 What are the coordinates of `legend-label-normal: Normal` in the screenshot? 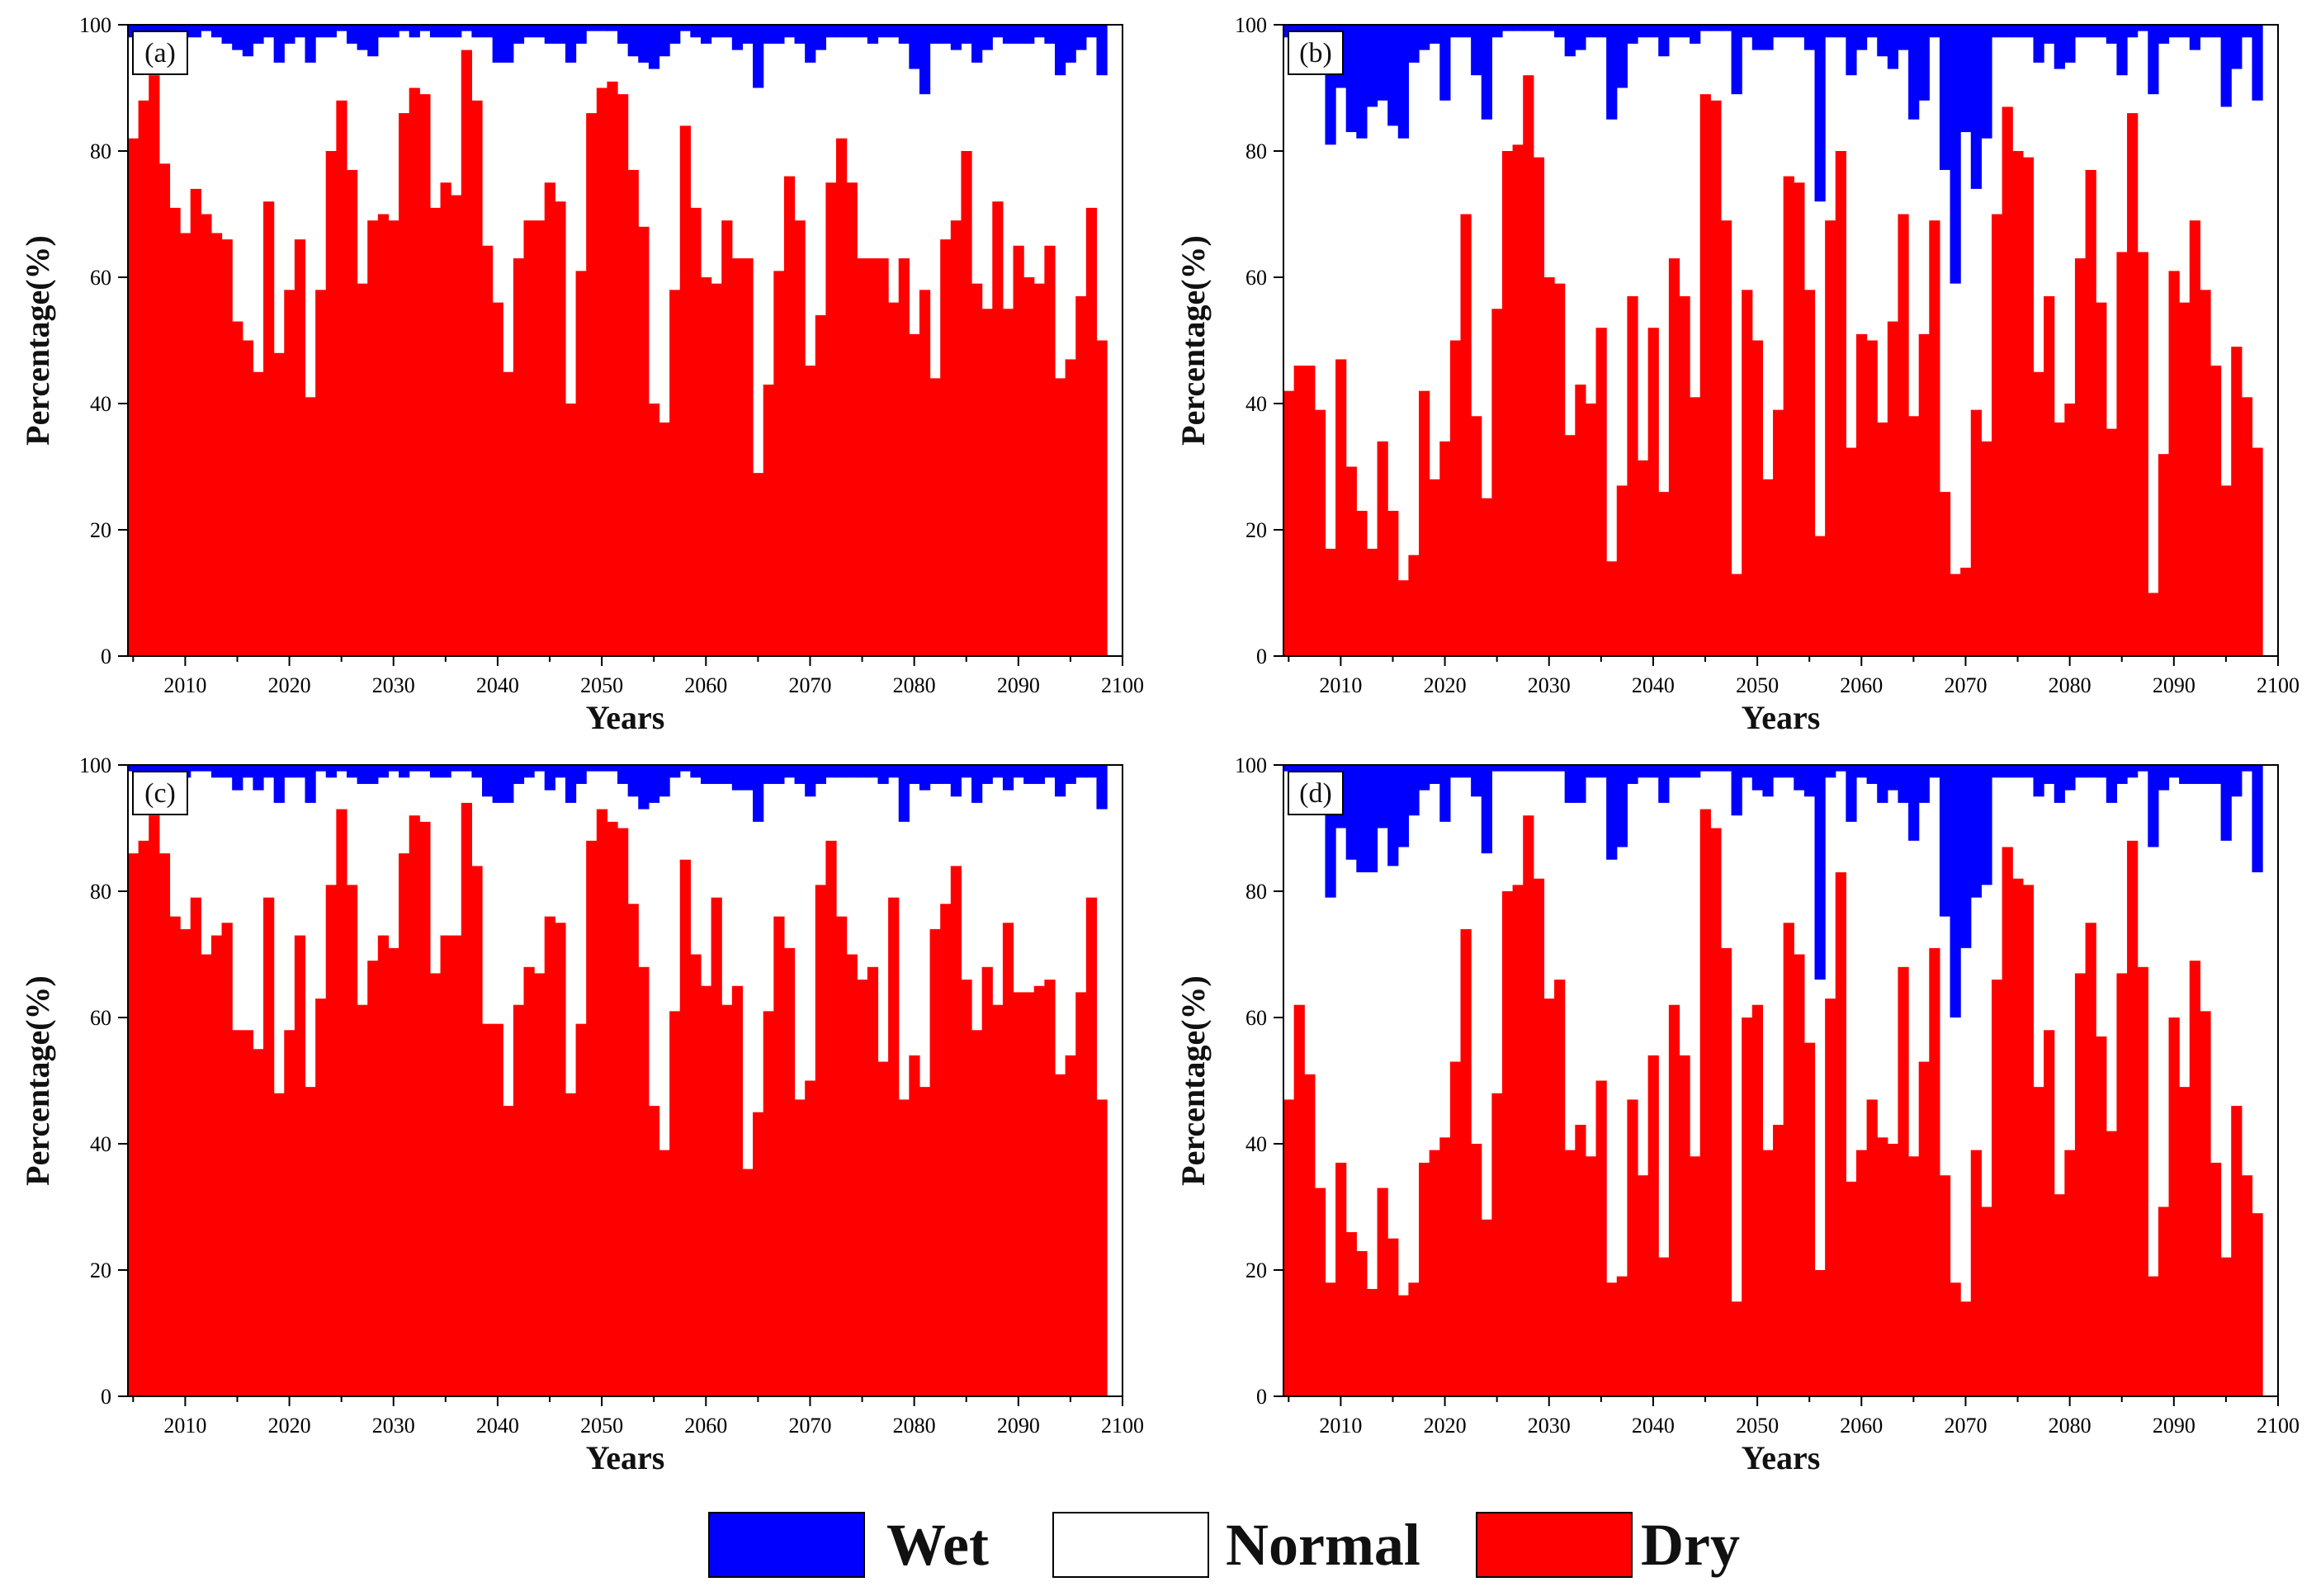 It's located at (1323, 1545).